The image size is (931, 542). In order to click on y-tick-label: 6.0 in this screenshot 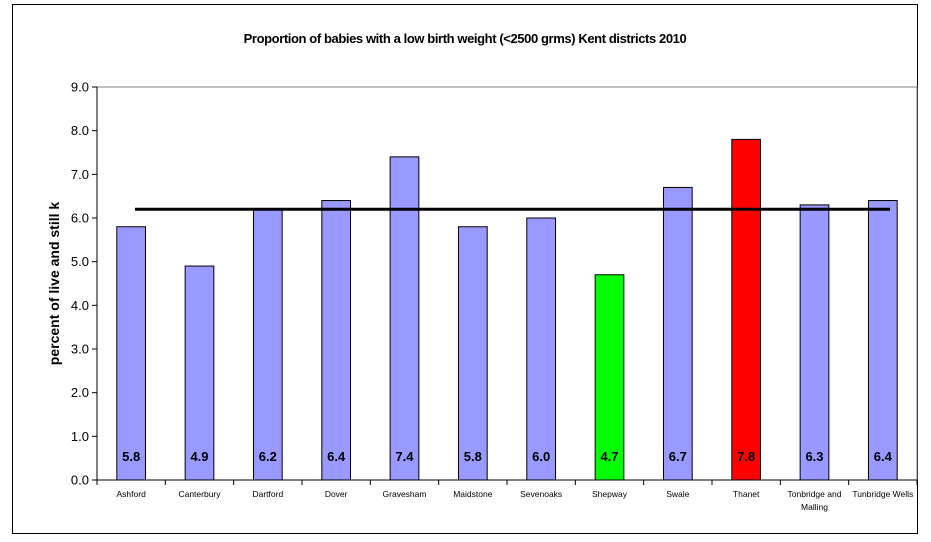, I will do `click(80, 218)`.